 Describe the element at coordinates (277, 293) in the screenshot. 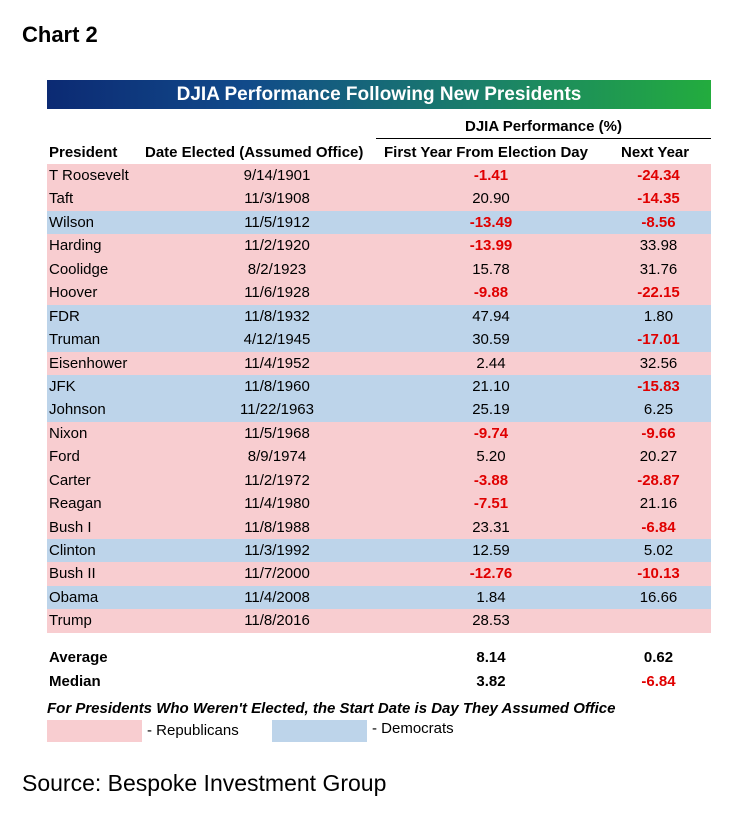

I see `date-cell: 11/6/1928` at that location.